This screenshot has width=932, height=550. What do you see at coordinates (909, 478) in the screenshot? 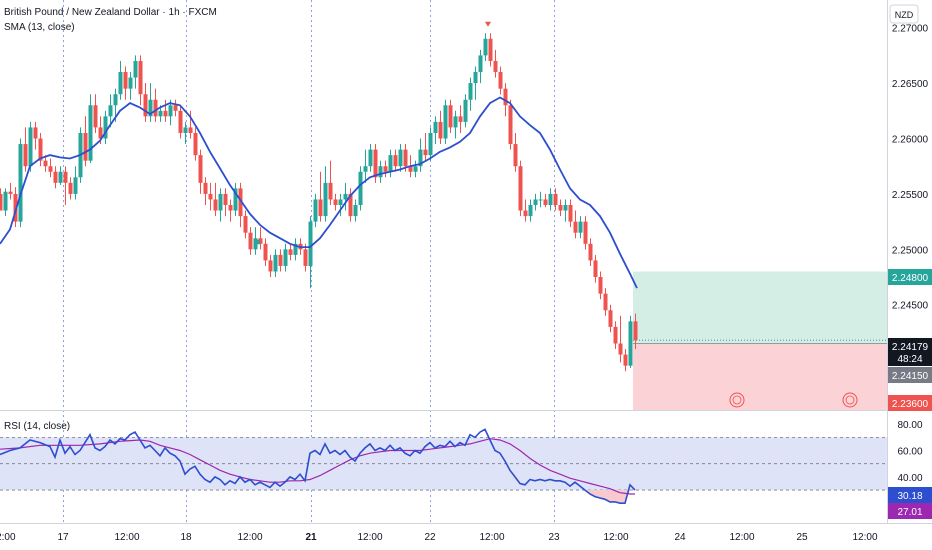
I see `rsi-tick-label: 40.00` at bounding box center [909, 478].